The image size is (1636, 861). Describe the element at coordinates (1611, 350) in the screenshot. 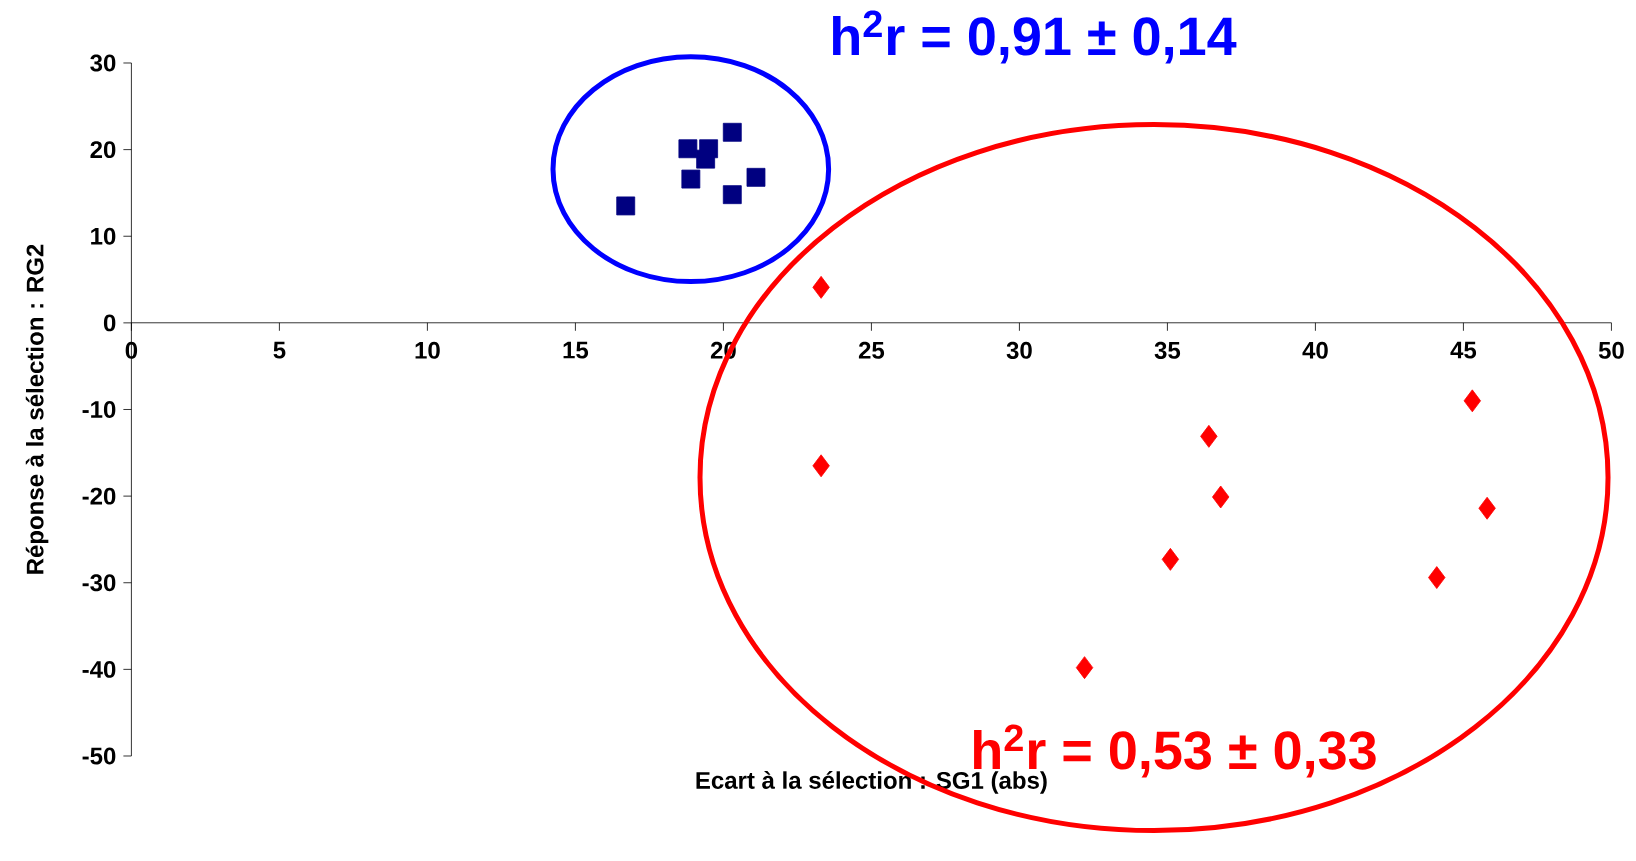

I see `x-tick-label: 50` at that location.